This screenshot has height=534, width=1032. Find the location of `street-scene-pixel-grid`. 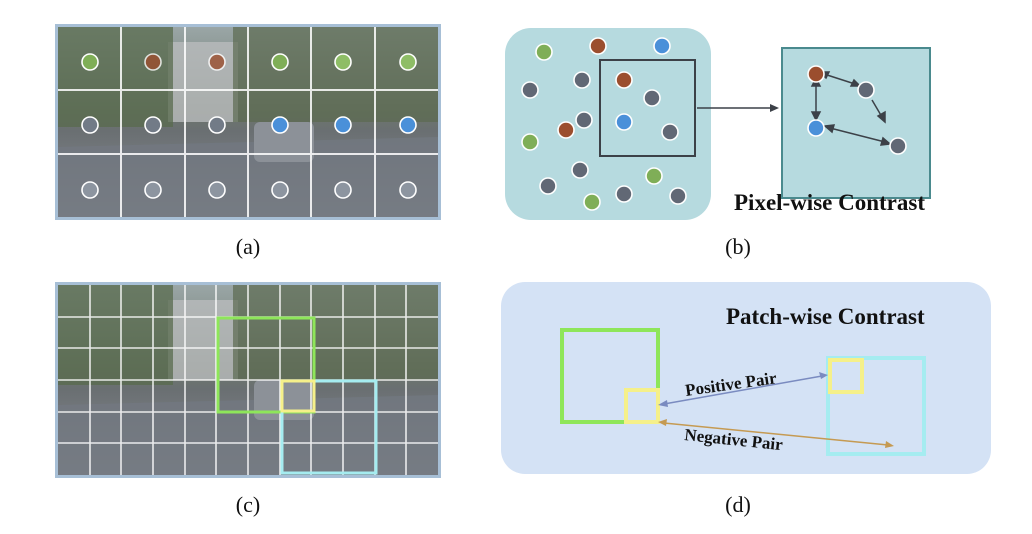

street-scene-pixel-grid is located at coordinates (248, 122).